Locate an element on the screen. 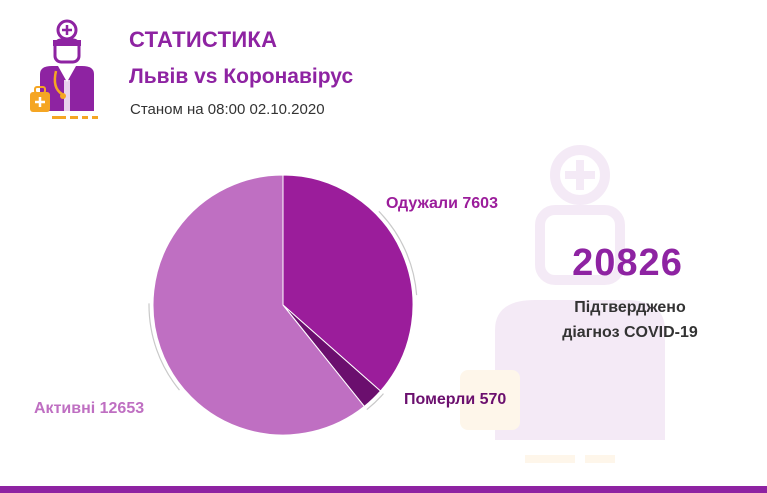  page-title: СТАТИСТИКА is located at coordinates (203, 39).